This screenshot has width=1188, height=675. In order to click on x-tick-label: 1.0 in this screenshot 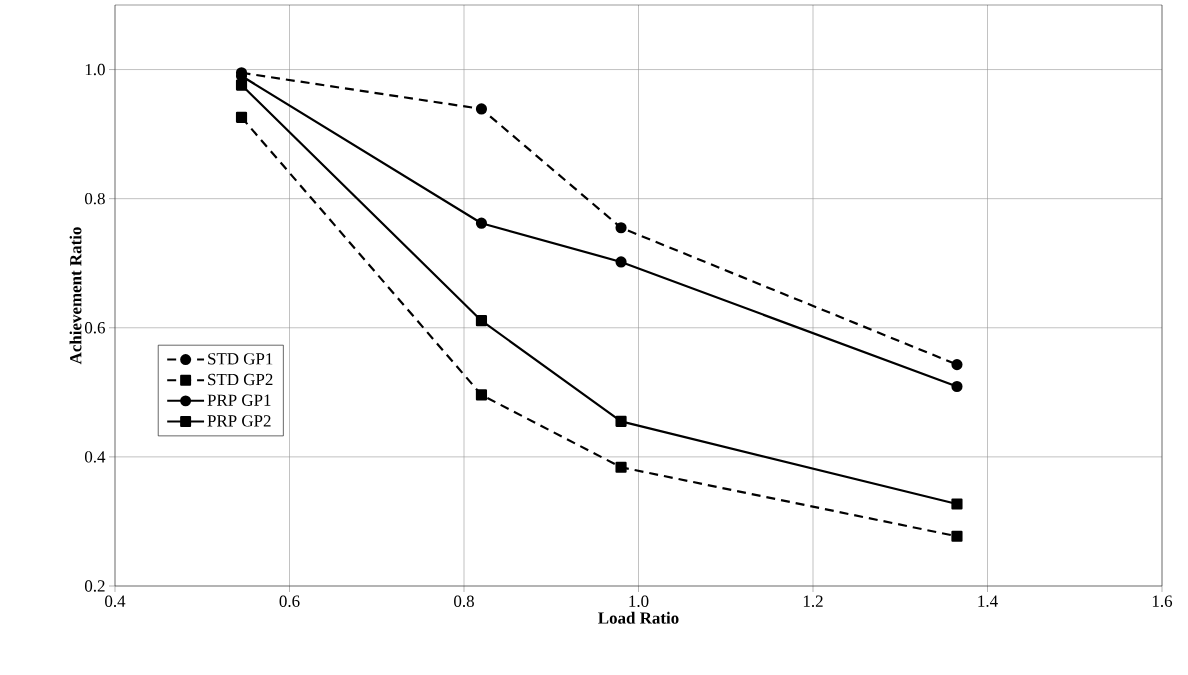, I will do `click(639, 601)`.